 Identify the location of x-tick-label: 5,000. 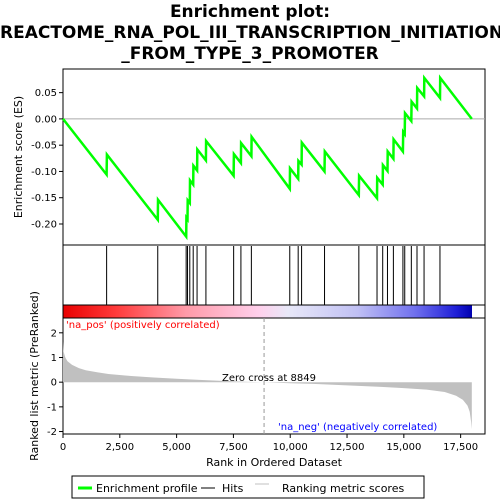
(176, 447).